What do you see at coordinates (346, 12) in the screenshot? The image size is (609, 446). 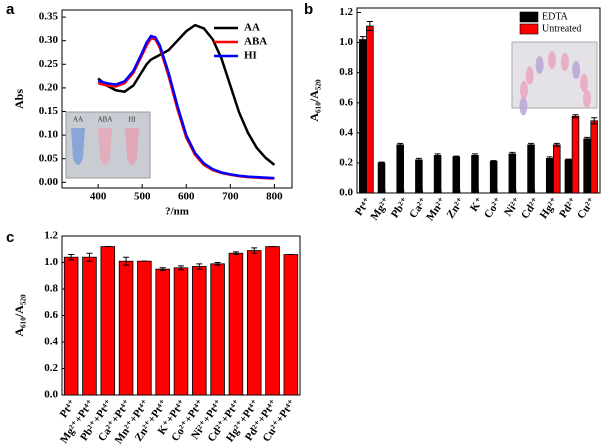 I see `y-tick-label: 1.2` at bounding box center [346, 12].